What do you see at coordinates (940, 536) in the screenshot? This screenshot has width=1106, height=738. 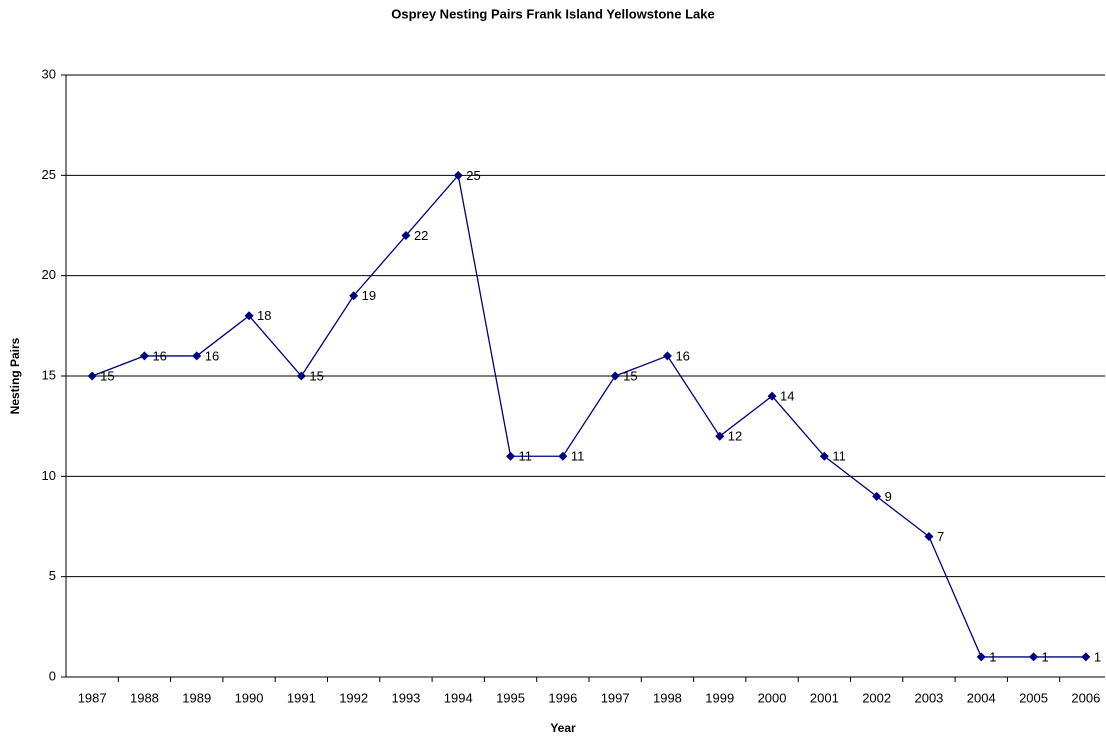 I see `data-label: 7` at bounding box center [940, 536].